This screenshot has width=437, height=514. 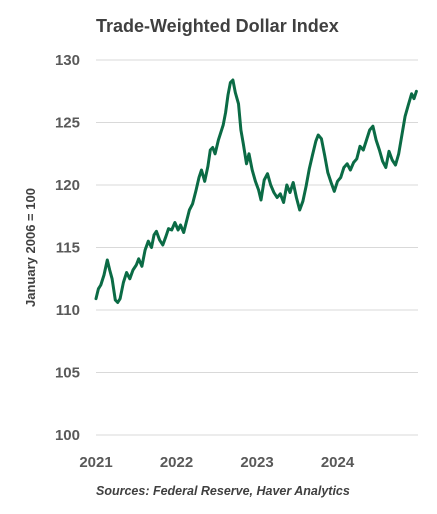 What do you see at coordinates (67, 185) in the screenshot?
I see `y-tick-label: 120` at bounding box center [67, 185].